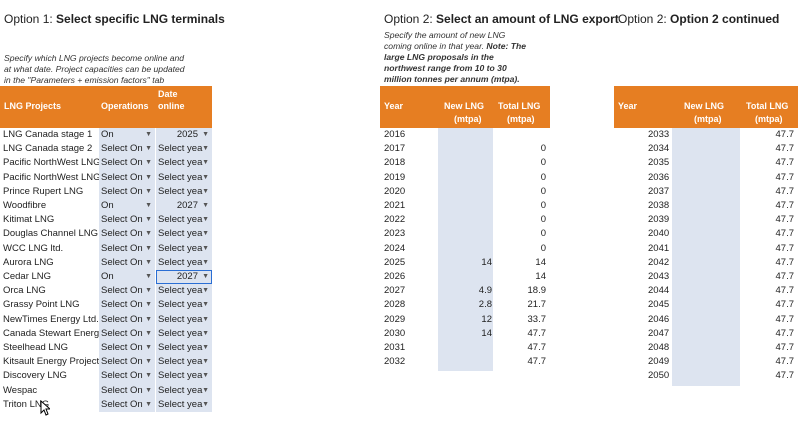 This screenshot has width=800, height=424. I want to click on year-row: 2026 14, so click(465, 277).